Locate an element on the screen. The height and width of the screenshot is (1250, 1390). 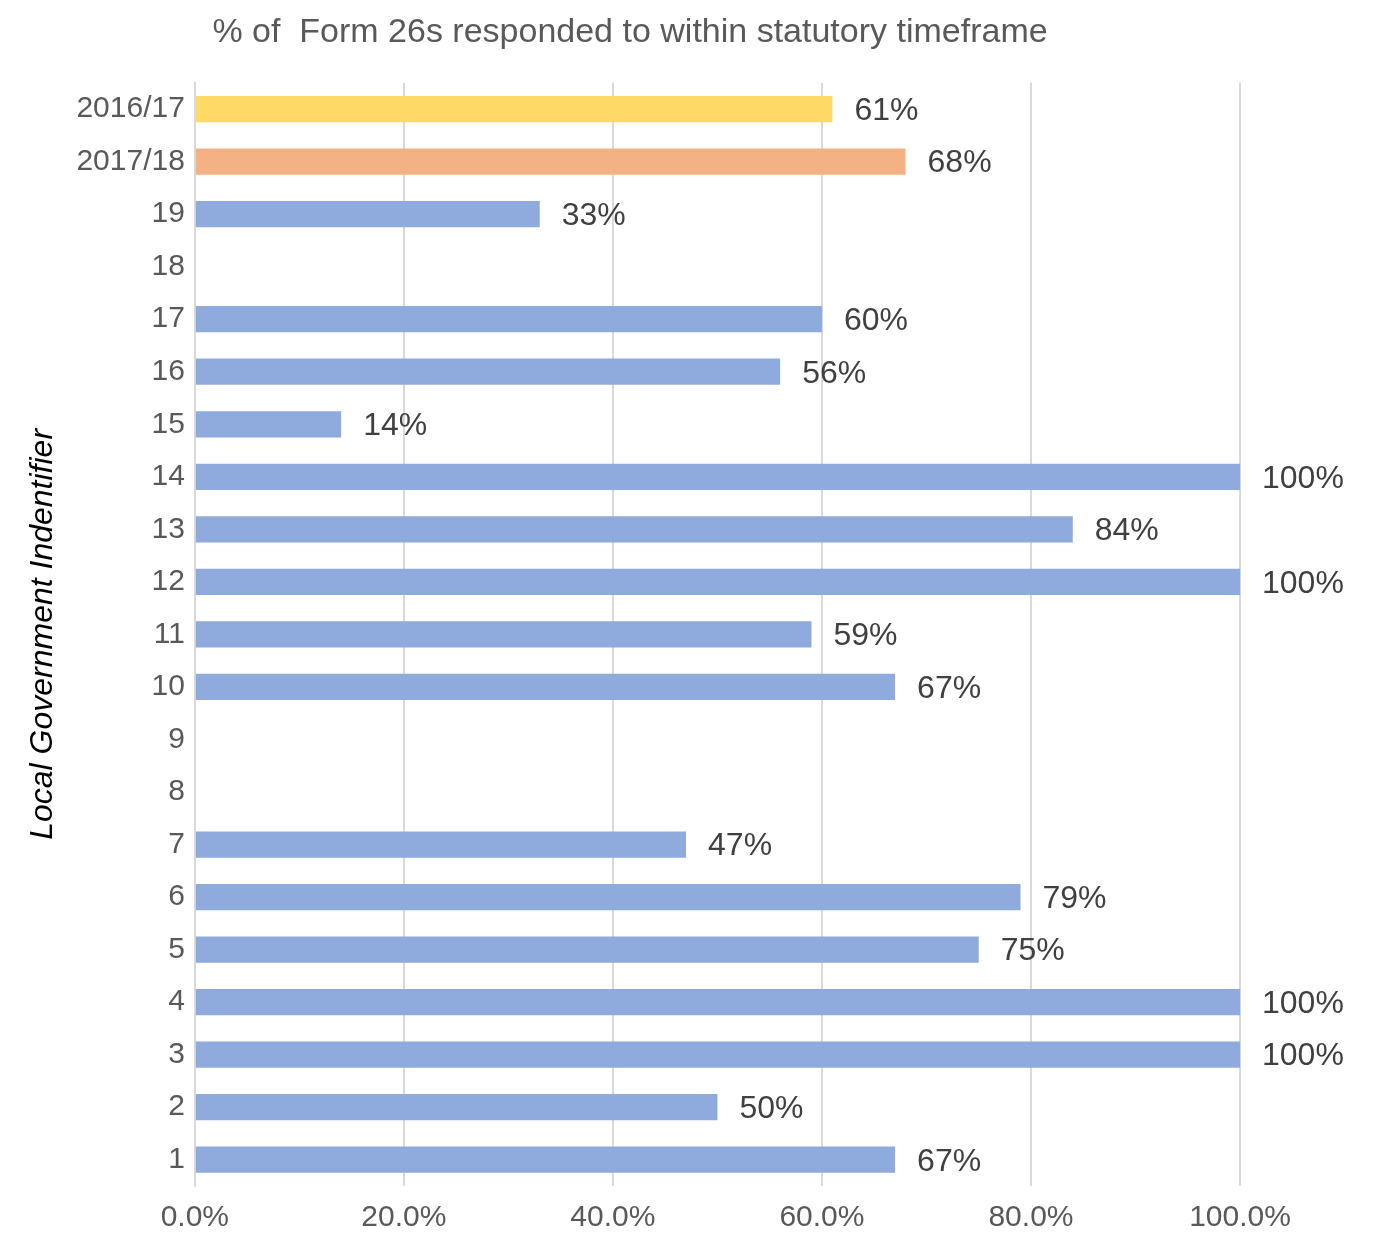
data-label: 79% is located at coordinates (1074, 896).